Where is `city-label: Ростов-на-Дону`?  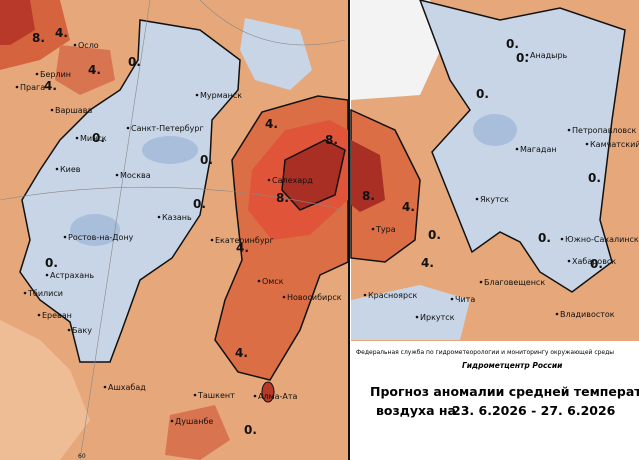
city-label: Ростов-на-Дону is located at coordinates (101, 237).